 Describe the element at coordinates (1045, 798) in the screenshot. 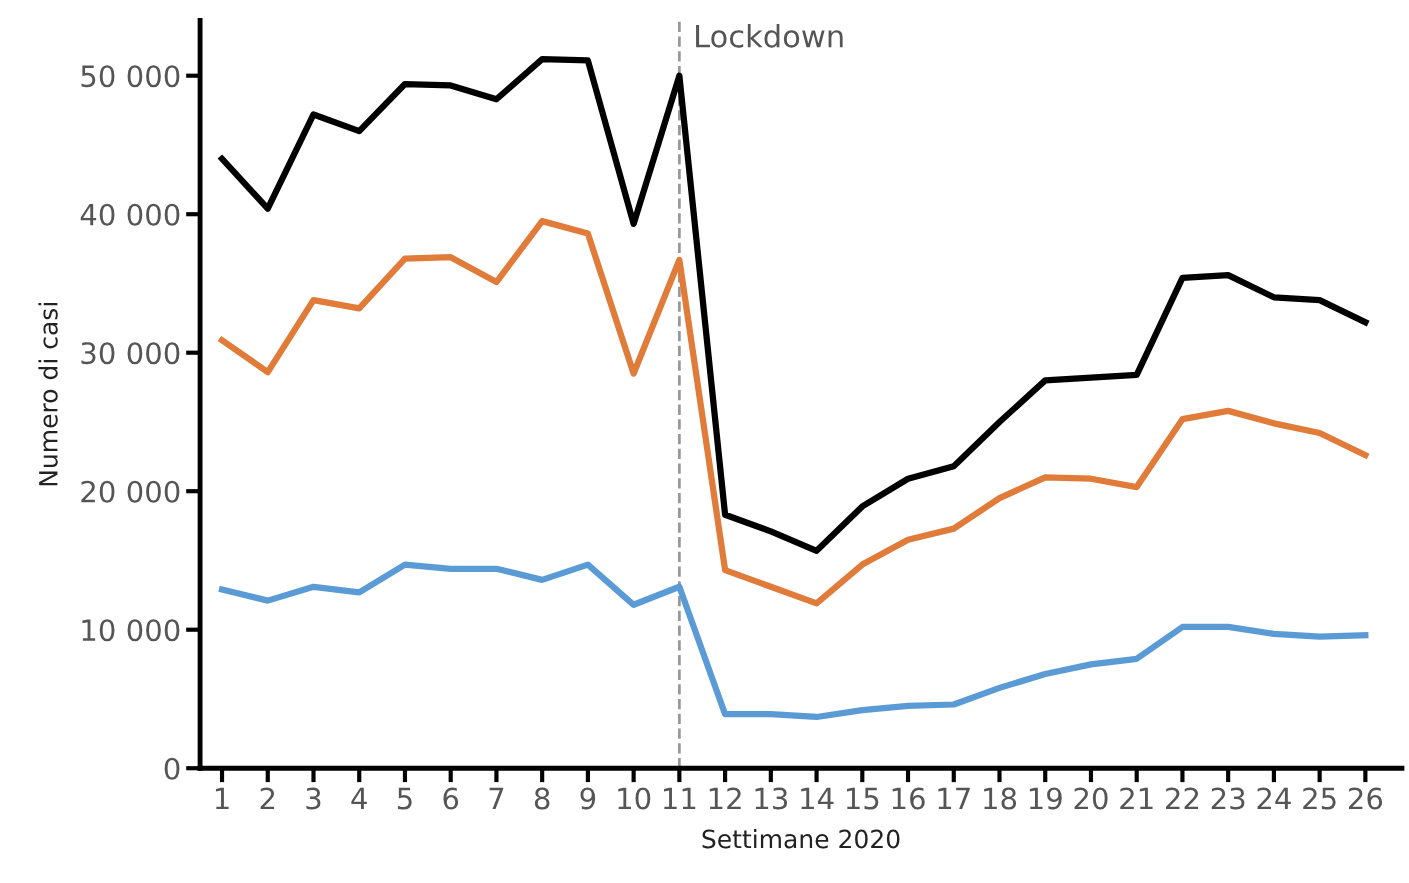

I see `x-tick-label: 19` at that location.